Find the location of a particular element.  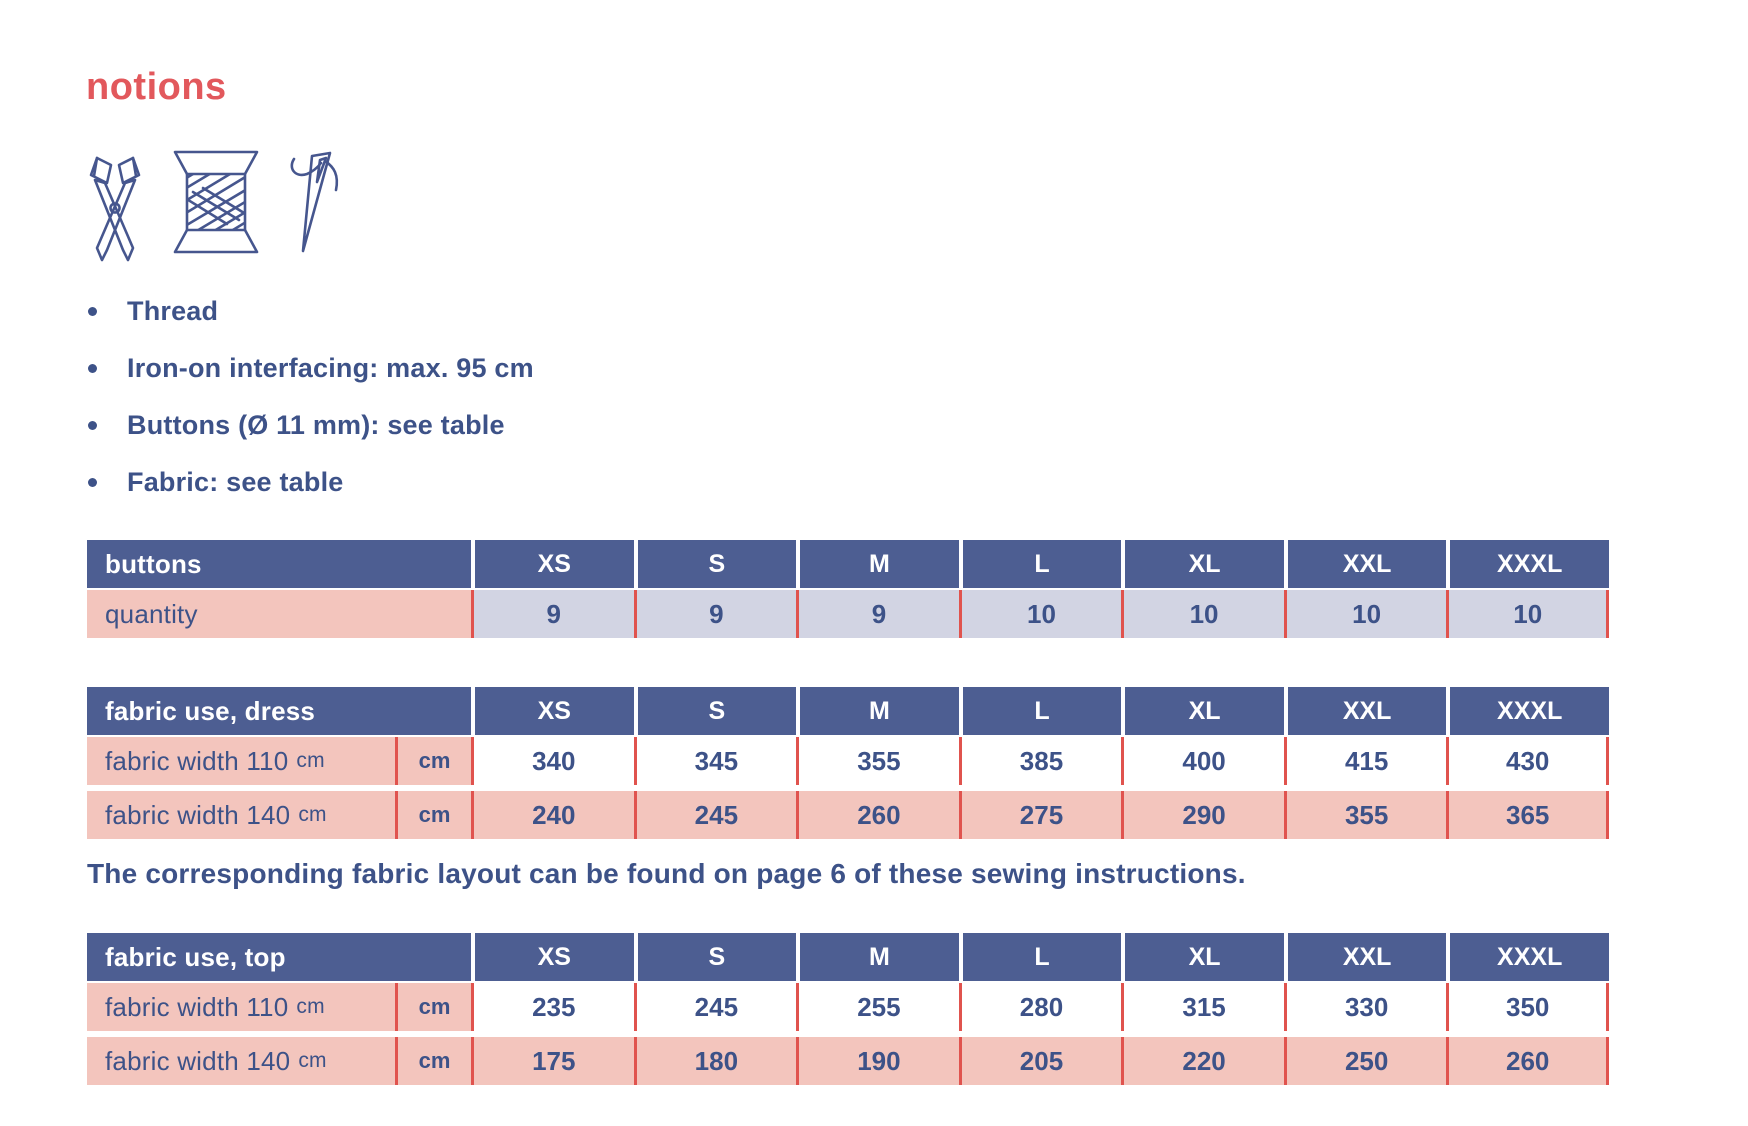

cell-value: 280 is located at coordinates (1040, 1007).